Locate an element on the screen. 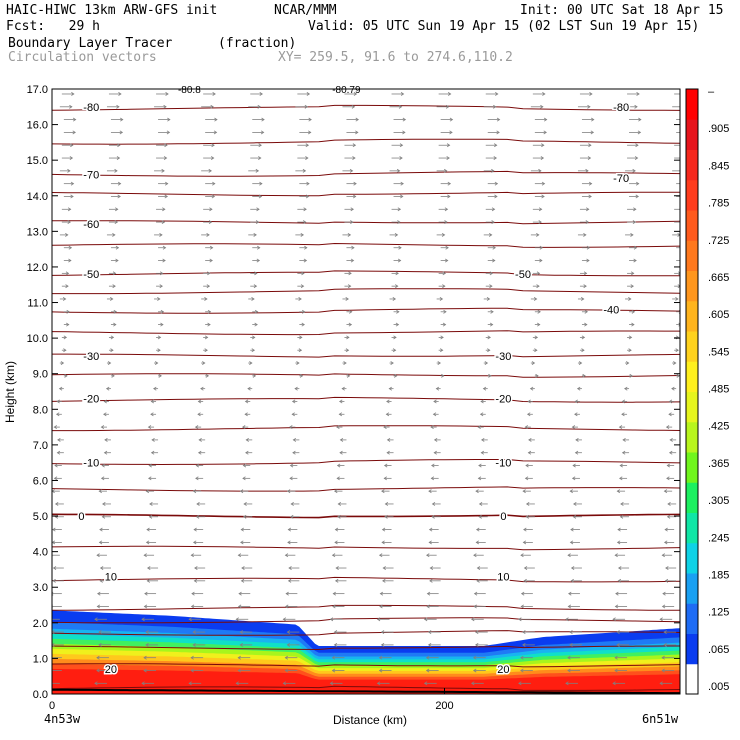 This screenshot has width=740, height=740. colorbar-label: .125 is located at coordinates (718, 613).